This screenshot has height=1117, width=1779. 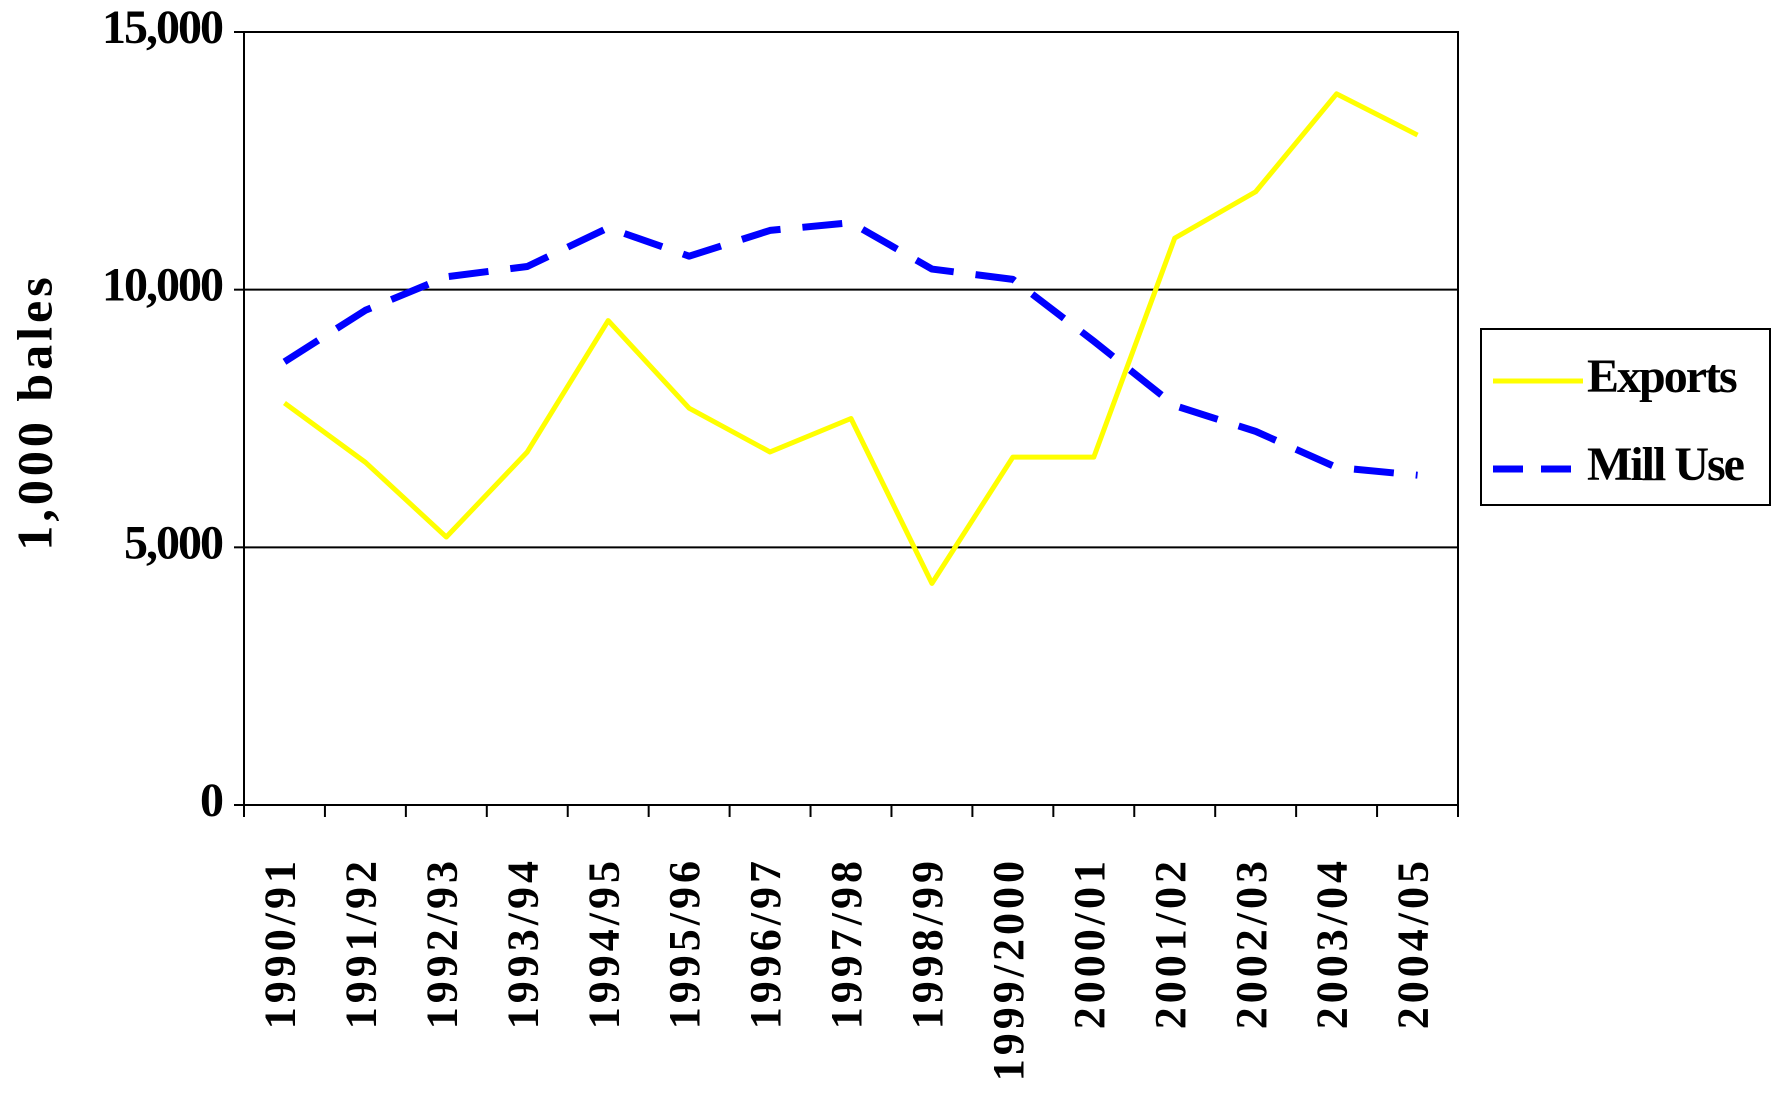 I want to click on y-tick-label: 0, so click(x=211, y=800).